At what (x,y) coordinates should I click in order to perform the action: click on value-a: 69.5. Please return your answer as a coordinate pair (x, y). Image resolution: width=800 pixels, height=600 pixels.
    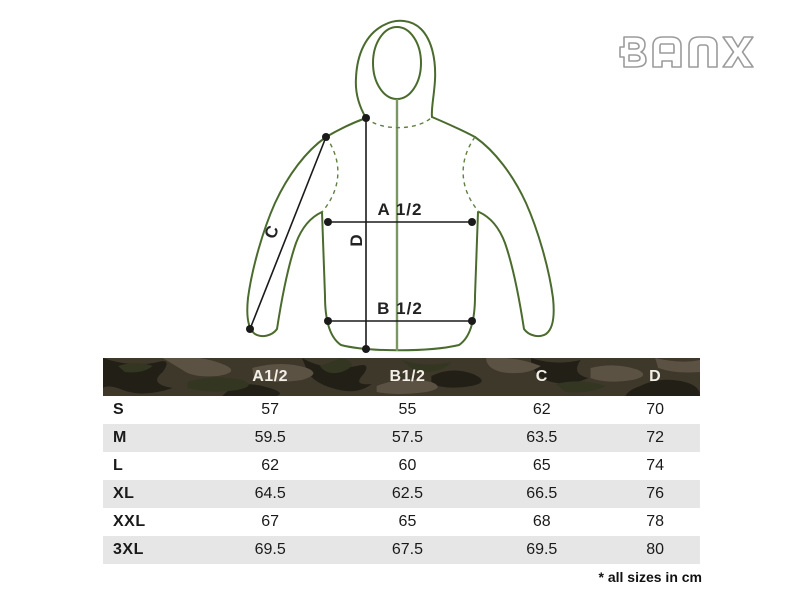
    Looking at the image, I should click on (270, 549).